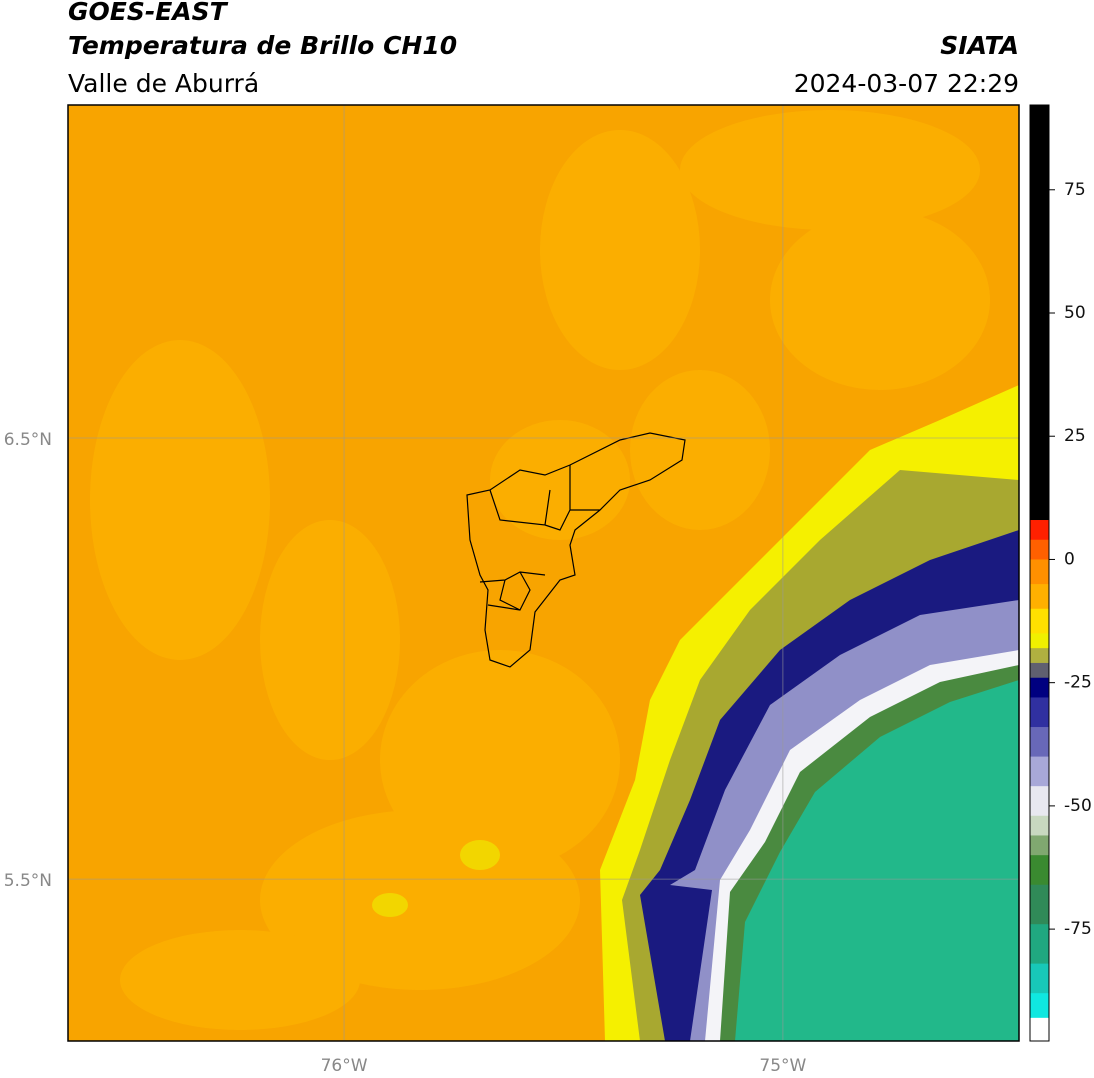 Image resolution: width=1094 pixels, height=1078 pixels. I want to click on source: SIATA, so click(979, 45).